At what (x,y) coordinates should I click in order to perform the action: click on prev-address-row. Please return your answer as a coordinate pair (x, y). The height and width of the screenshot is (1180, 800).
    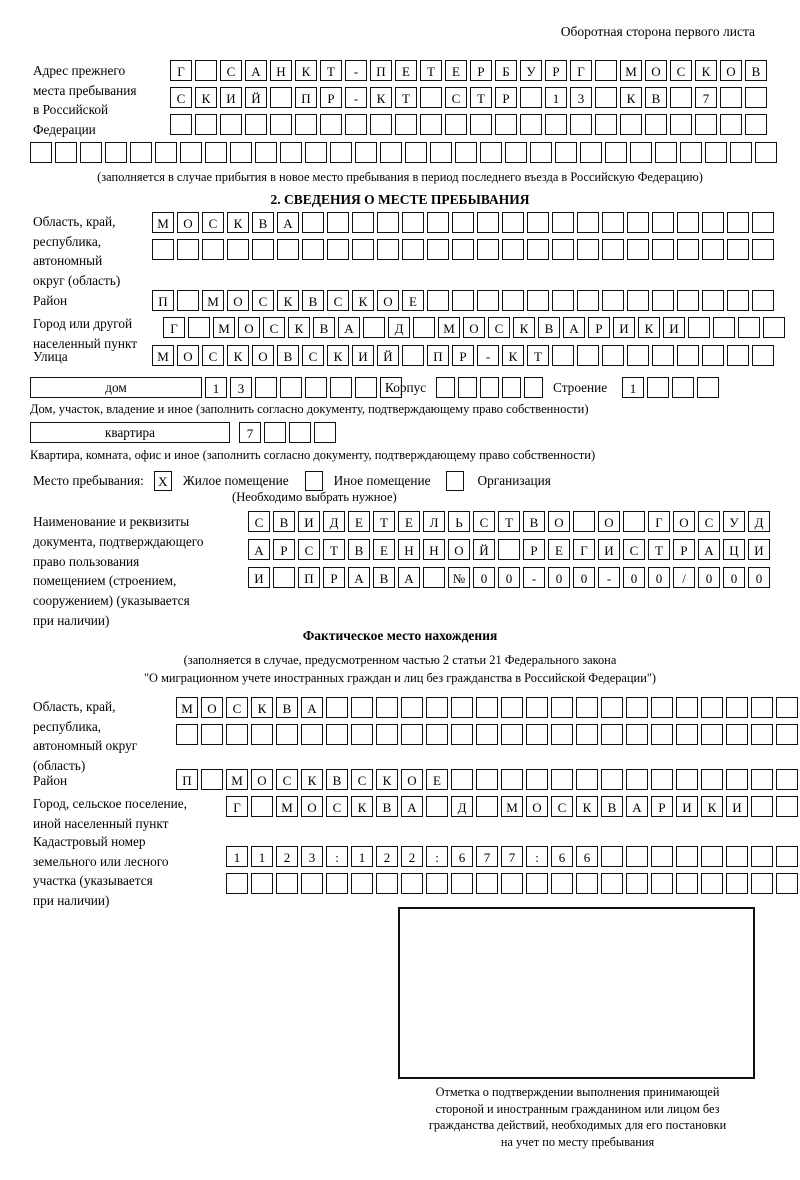
    Looking at the image, I should click on (468, 124).